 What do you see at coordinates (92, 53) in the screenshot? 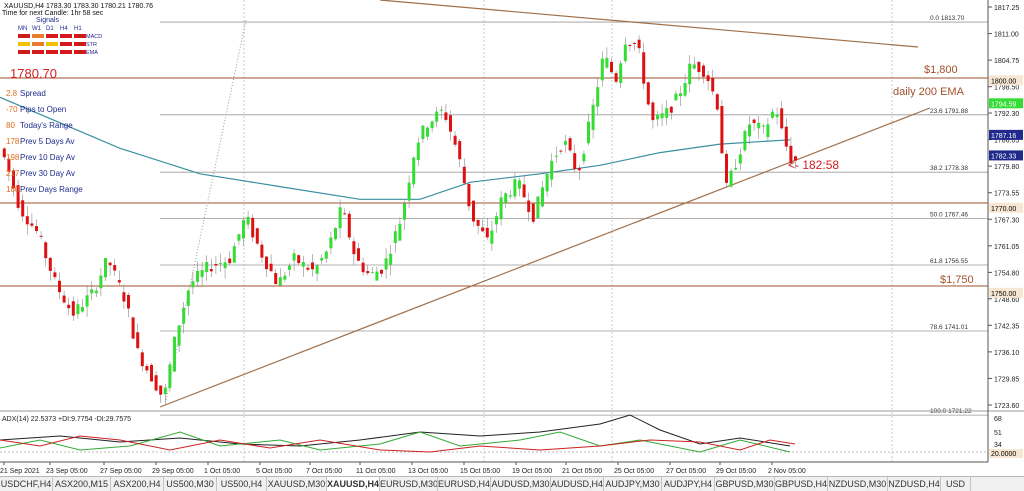
I see `signal-row-label: EMA` at bounding box center [92, 53].